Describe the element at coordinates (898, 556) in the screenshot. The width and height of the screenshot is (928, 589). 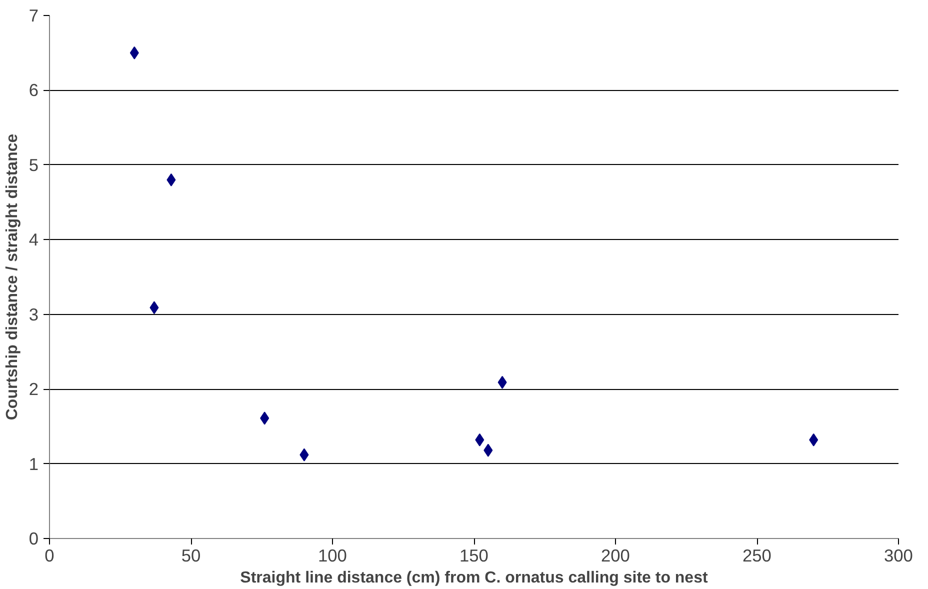
I see `x-tick-label: 300` at that location.